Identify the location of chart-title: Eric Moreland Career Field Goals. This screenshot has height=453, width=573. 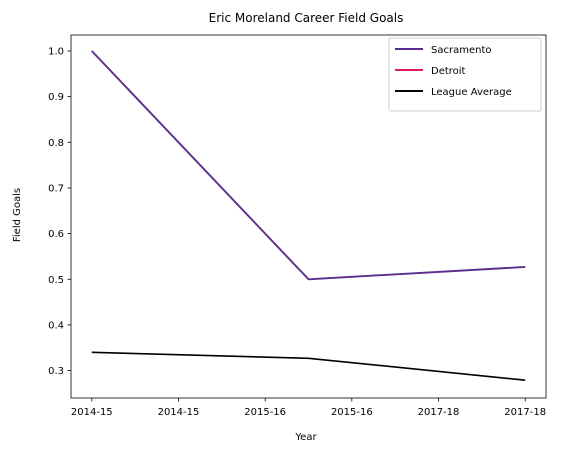
(306, 18).